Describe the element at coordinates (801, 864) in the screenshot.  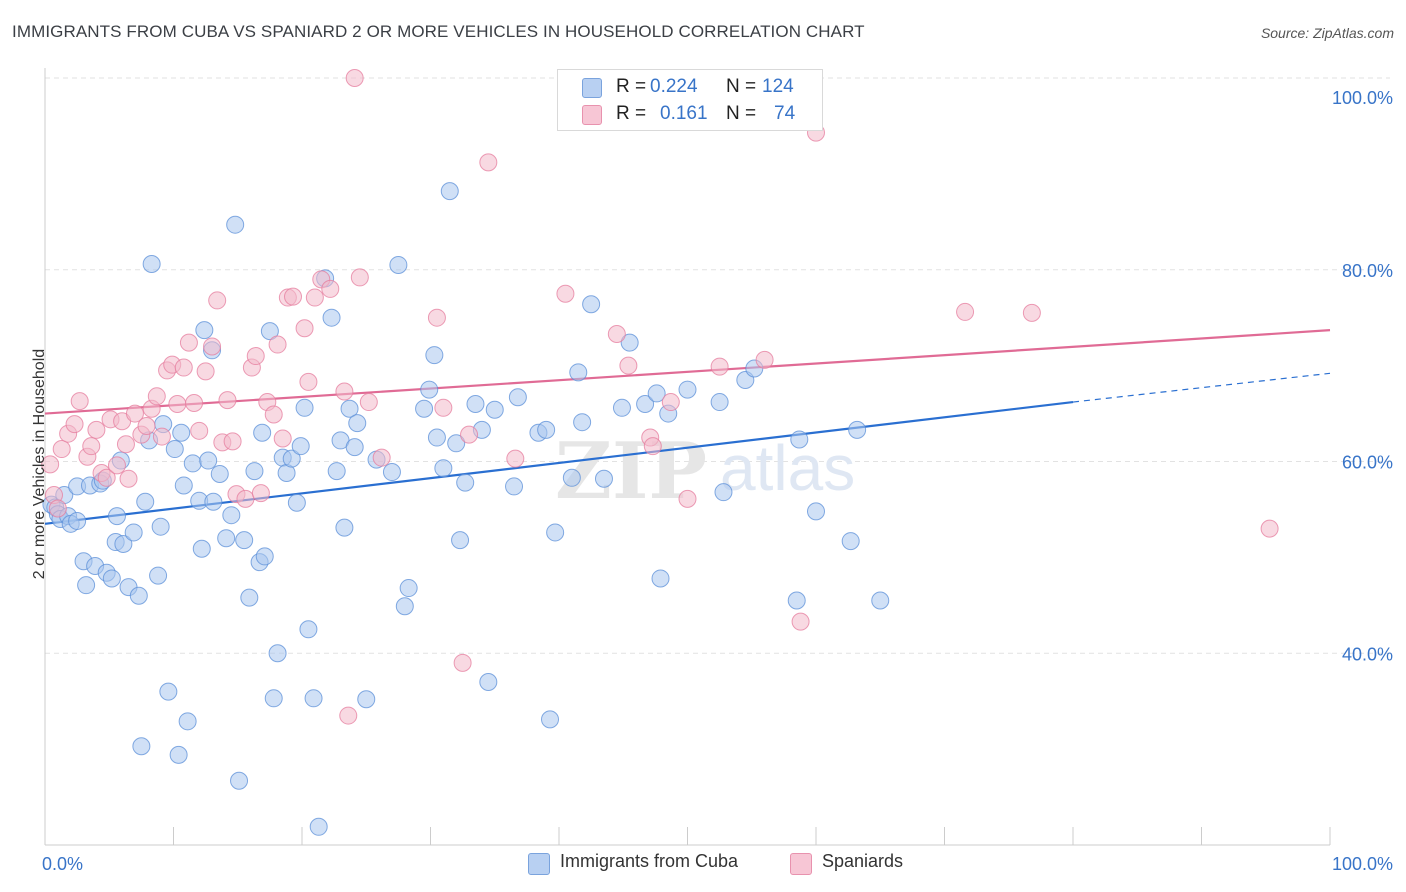
I see `legend-swatch-spaniards` at that location.